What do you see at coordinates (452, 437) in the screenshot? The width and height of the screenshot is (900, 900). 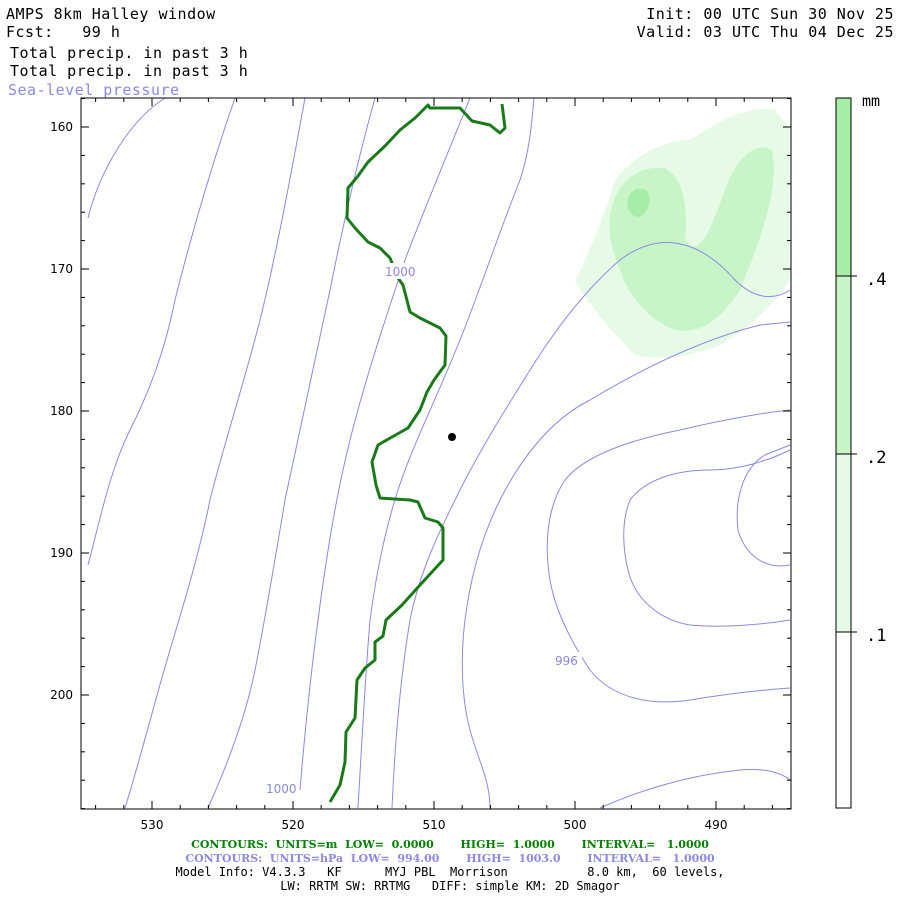 I see `station-marker` at bounding box center [452, 437].